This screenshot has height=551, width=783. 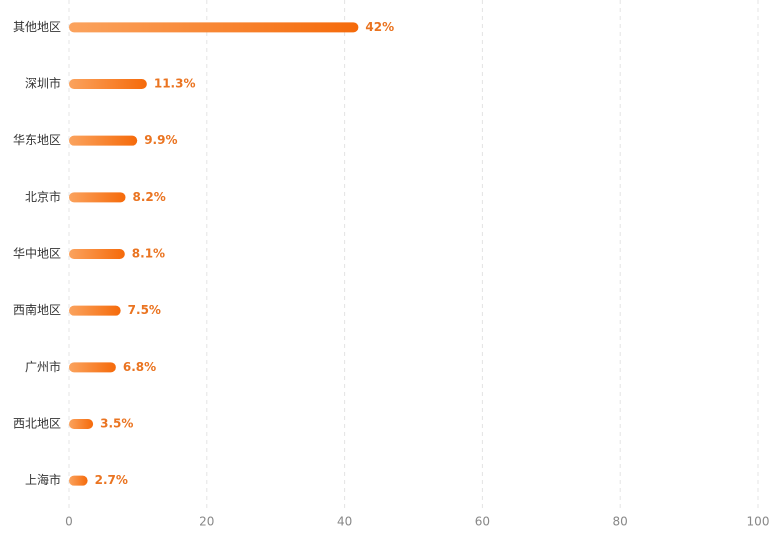 What do you see at coordinates (144, 310) in the screenshot?
I see `value-label: 7.5%` at bounding box center [144, 310].